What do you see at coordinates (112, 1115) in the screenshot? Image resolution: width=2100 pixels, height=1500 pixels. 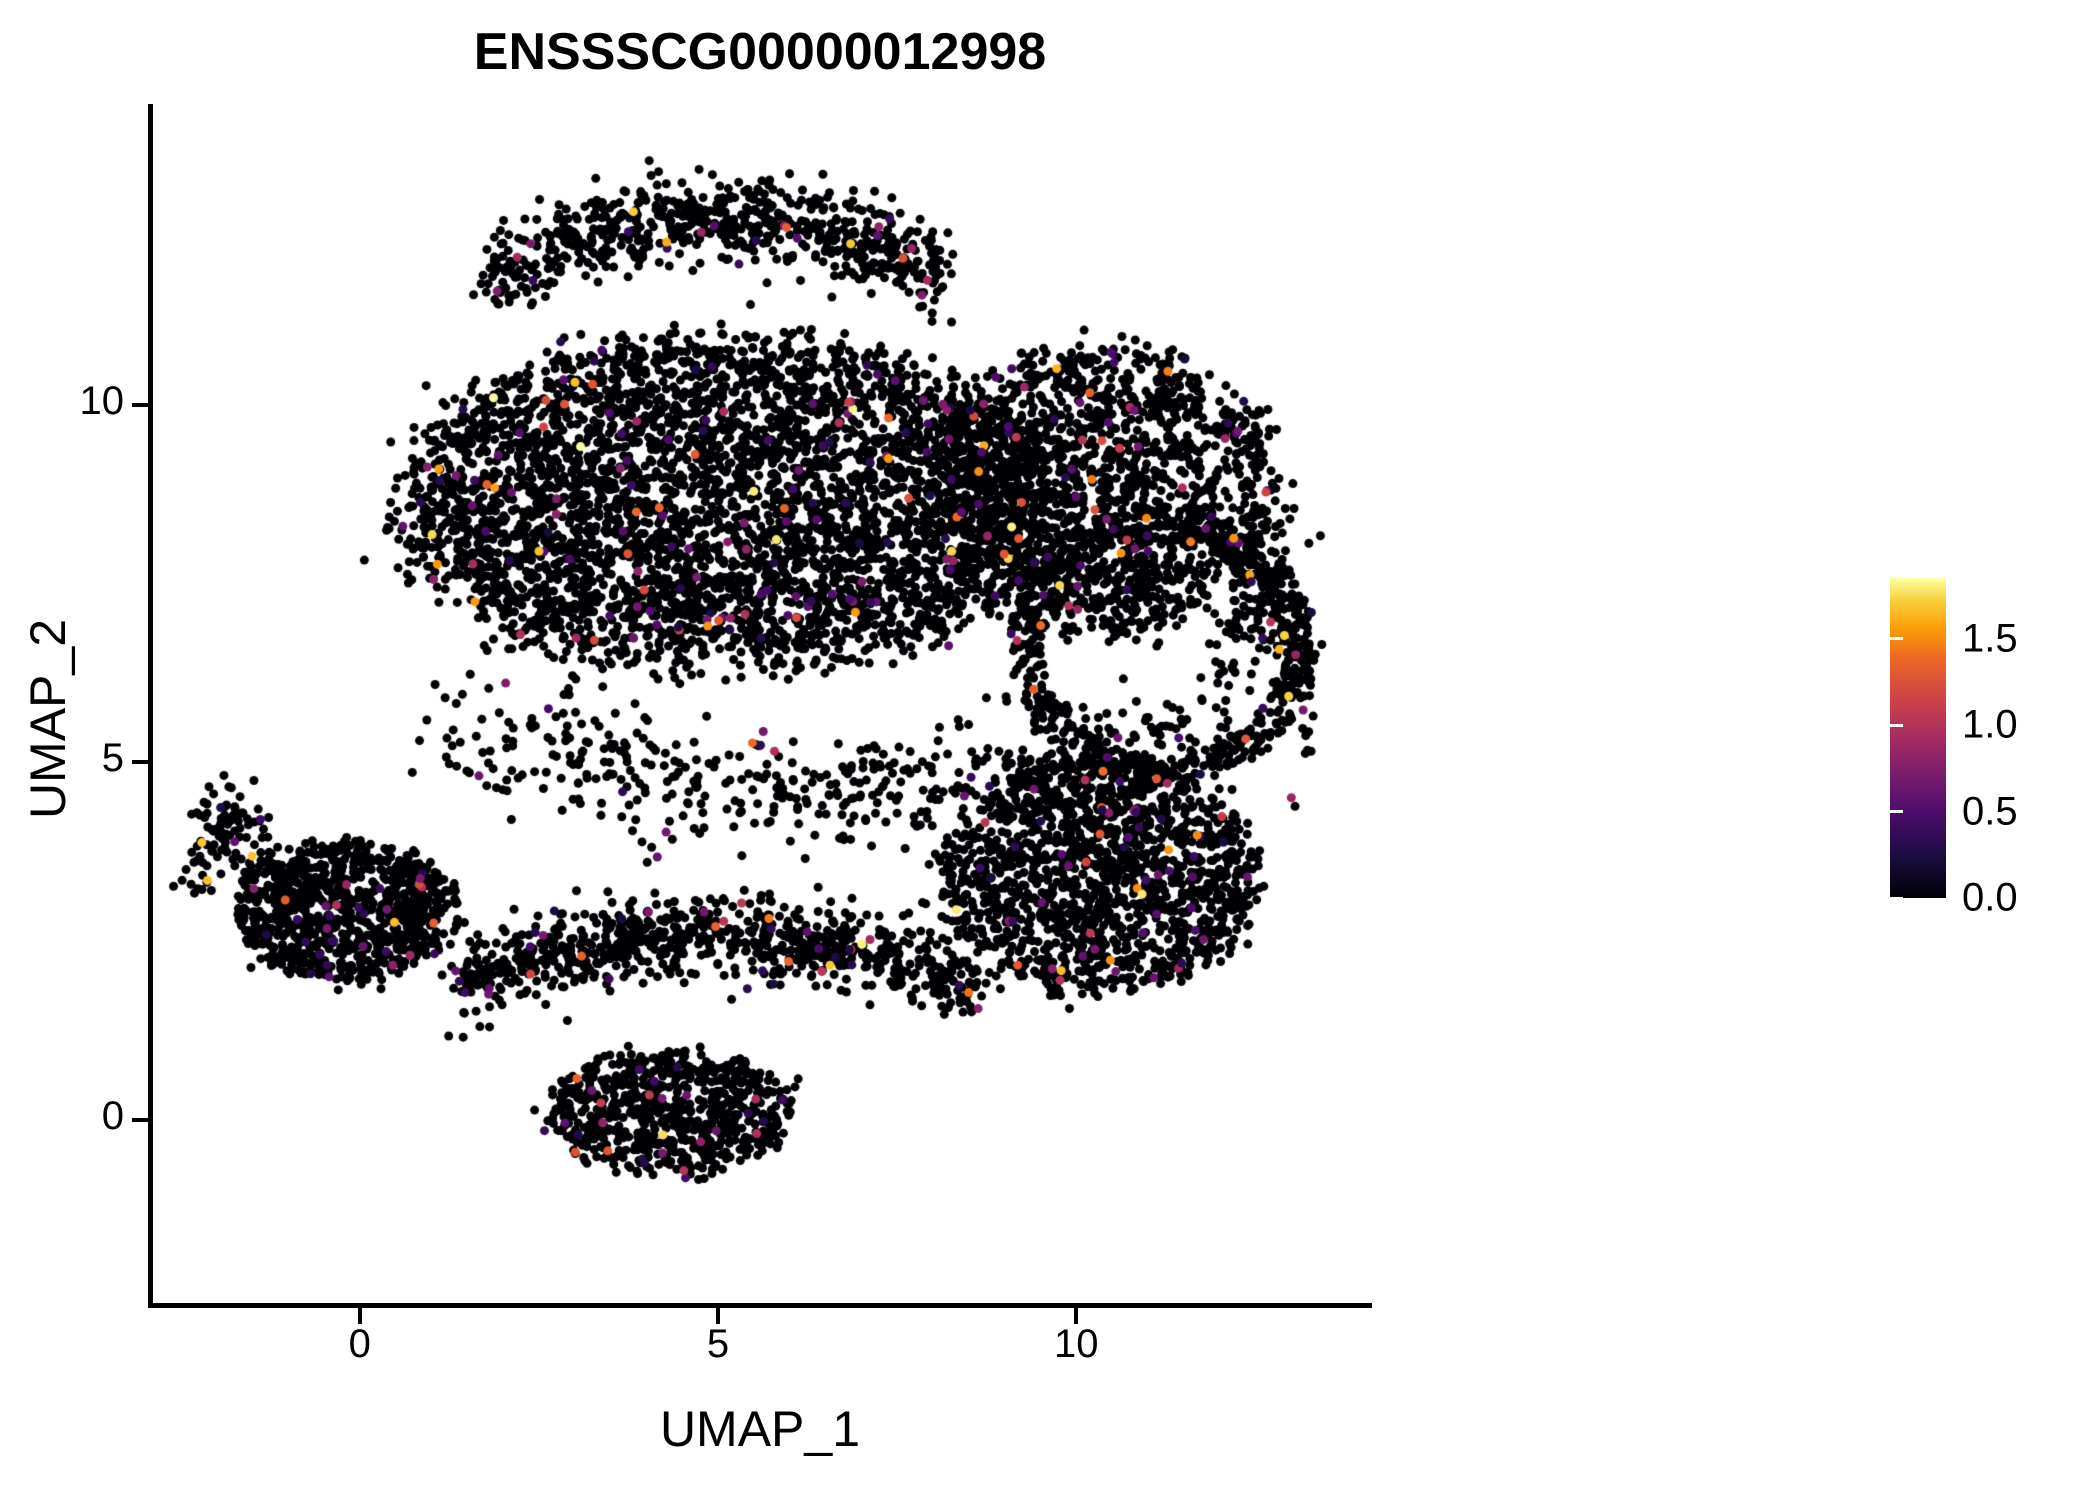 I see `y-tick-label: 0` at bounding box center [112, 1115].